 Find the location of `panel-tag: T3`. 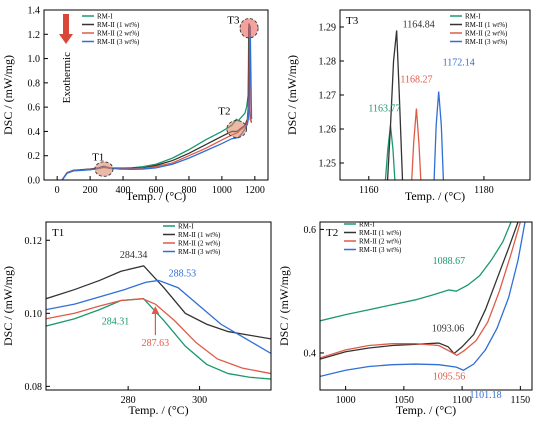

panel-tag: T3 is located at coordinates (352, 21).